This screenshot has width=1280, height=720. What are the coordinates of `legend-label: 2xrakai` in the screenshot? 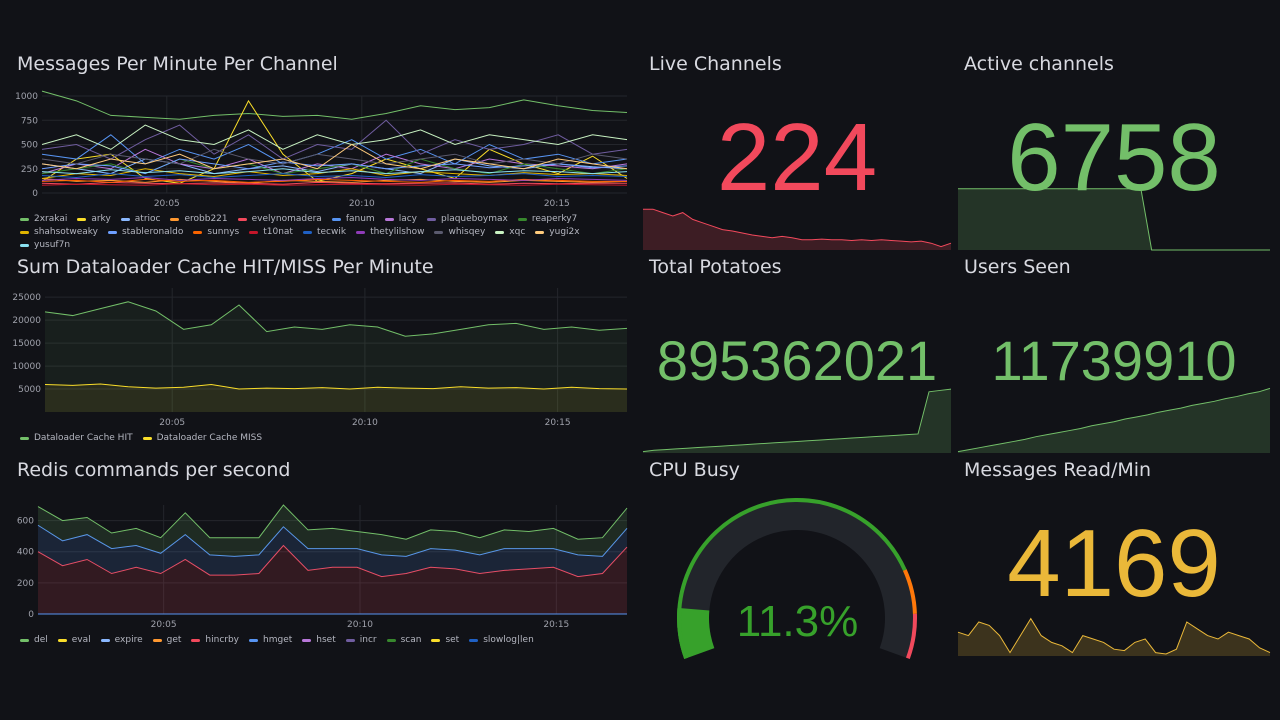 It's located at (51, 219).